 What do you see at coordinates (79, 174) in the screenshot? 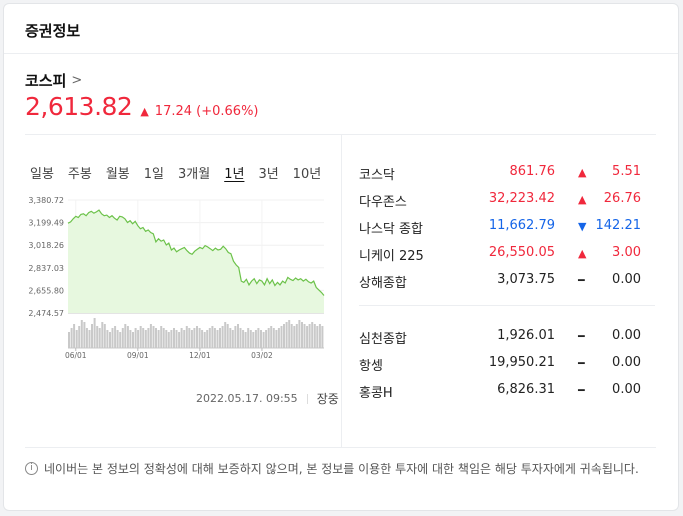
I see `tab-week: 주봉` at bounding box center [79, 174].